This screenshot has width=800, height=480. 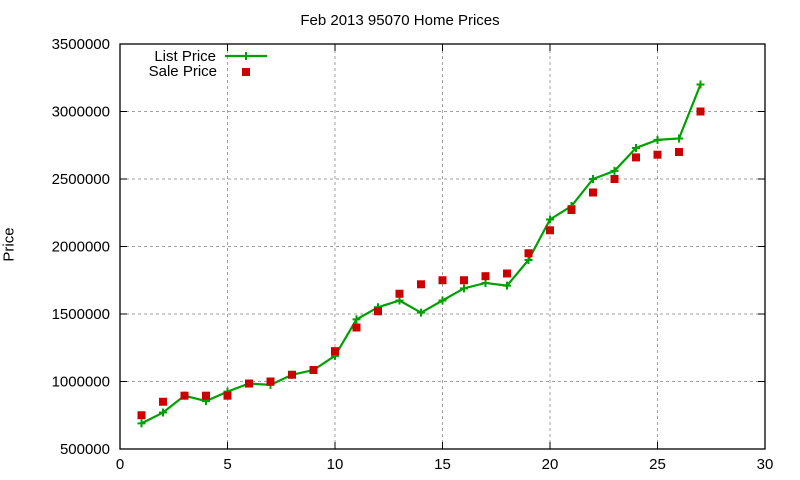 I want to click on y-tick-label: 3500000, so click(x=81, y=44).